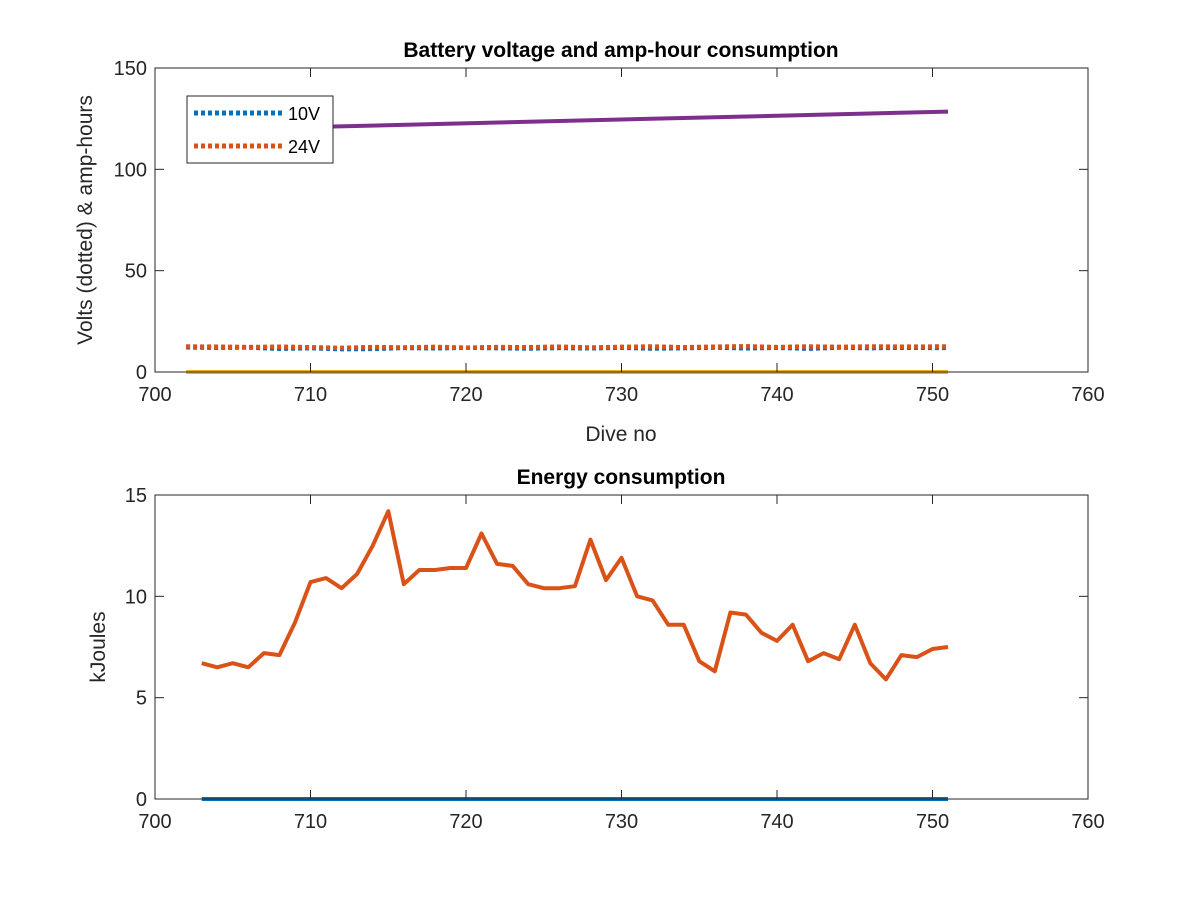 The height and width of the screenshot is (900, 1200). What do you see at coordinates (932, 395) in the screenshot?
I see `chart-battery-xtick-label: 750` at bounding box center [932, 395].